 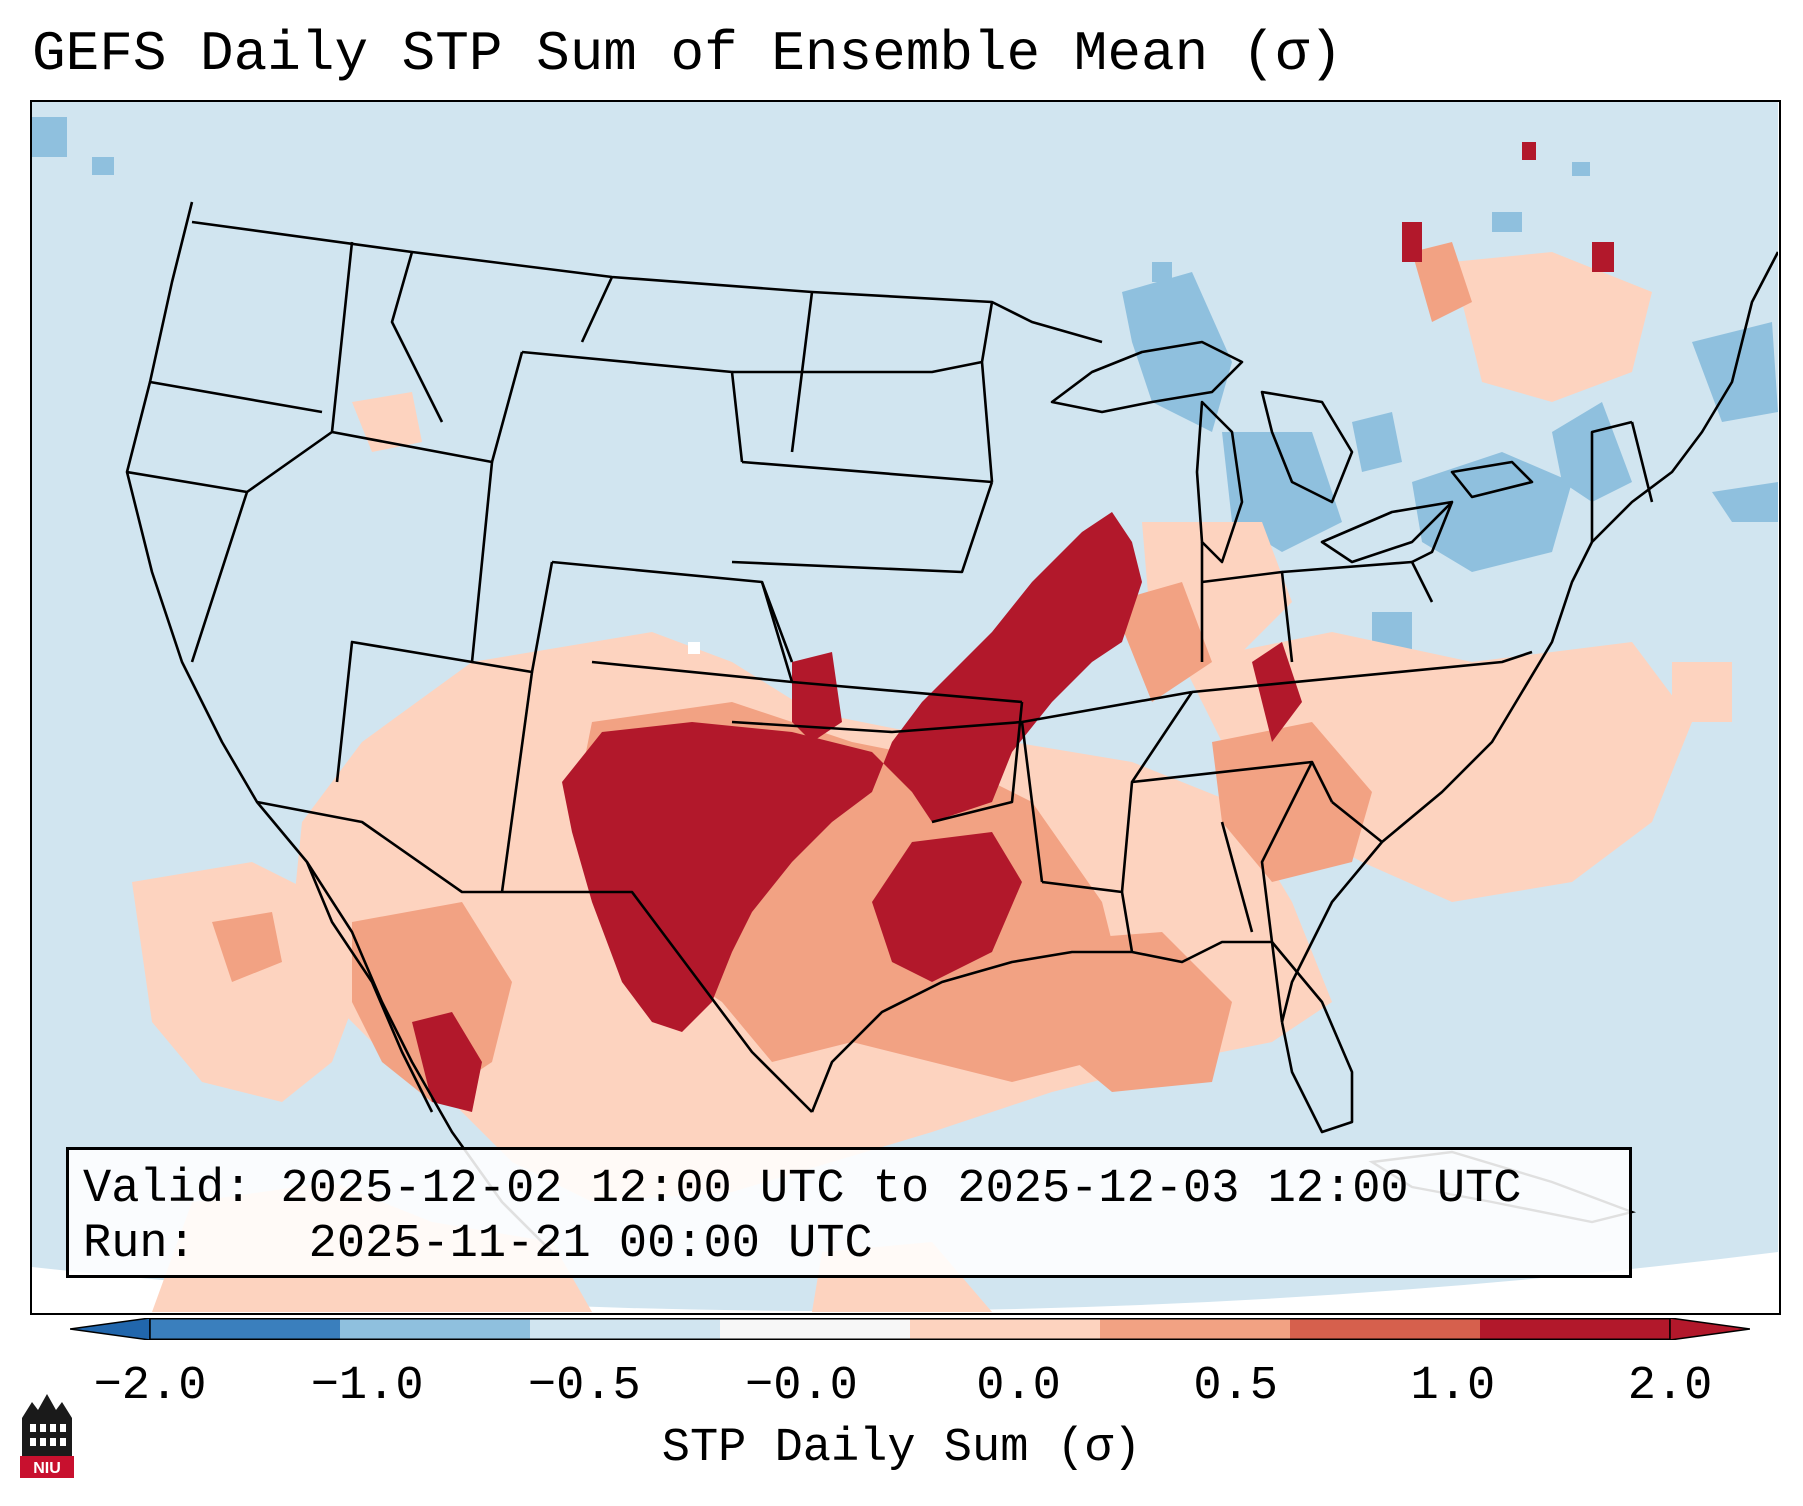 I want to click on colorbar-extend-low, so click(x=110, y=1329).